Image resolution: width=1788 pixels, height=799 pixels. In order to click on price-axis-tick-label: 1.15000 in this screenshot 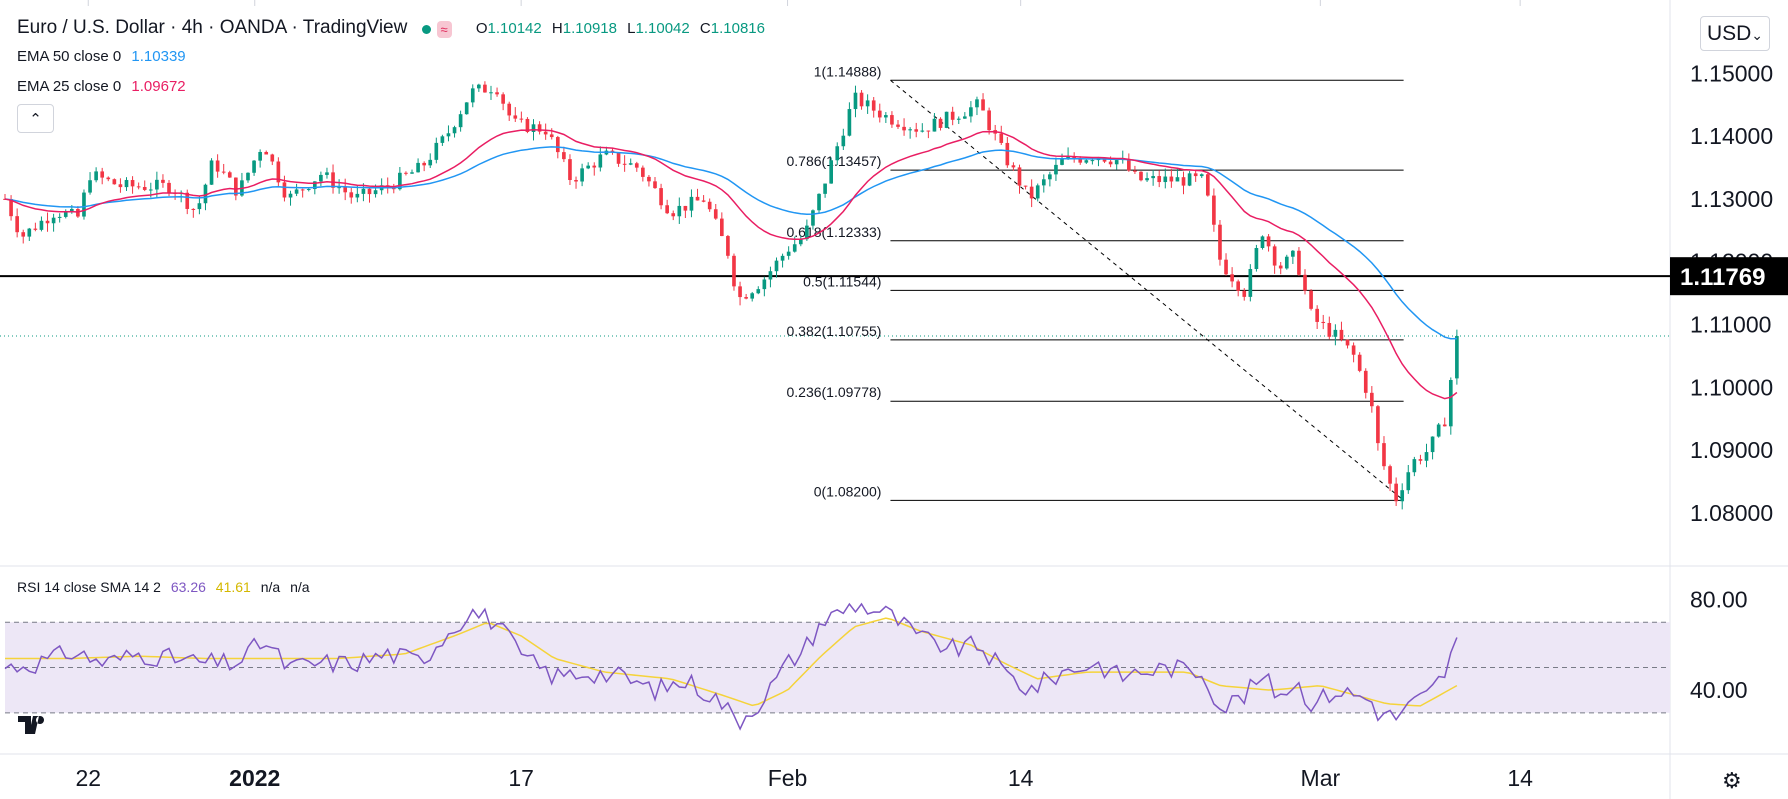, I will do `click(1731, 73)`.